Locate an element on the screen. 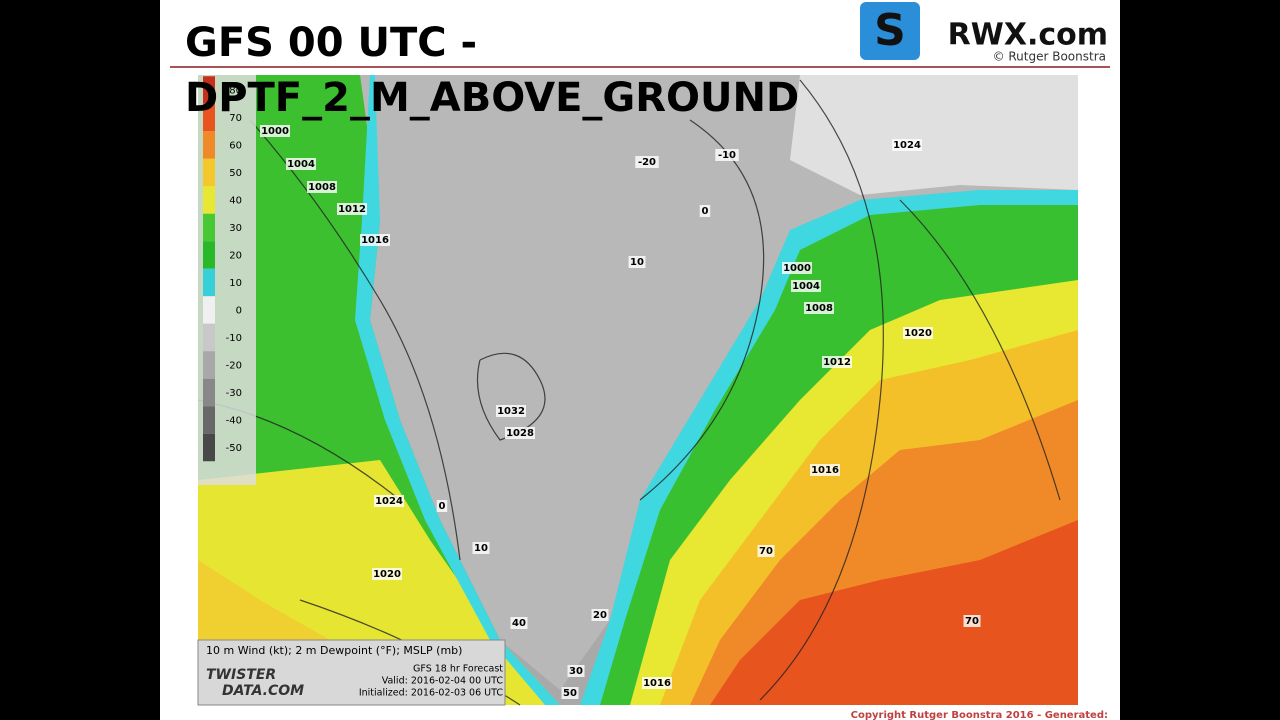  colorbar-label: 30 is located at coordinates (235, 228).